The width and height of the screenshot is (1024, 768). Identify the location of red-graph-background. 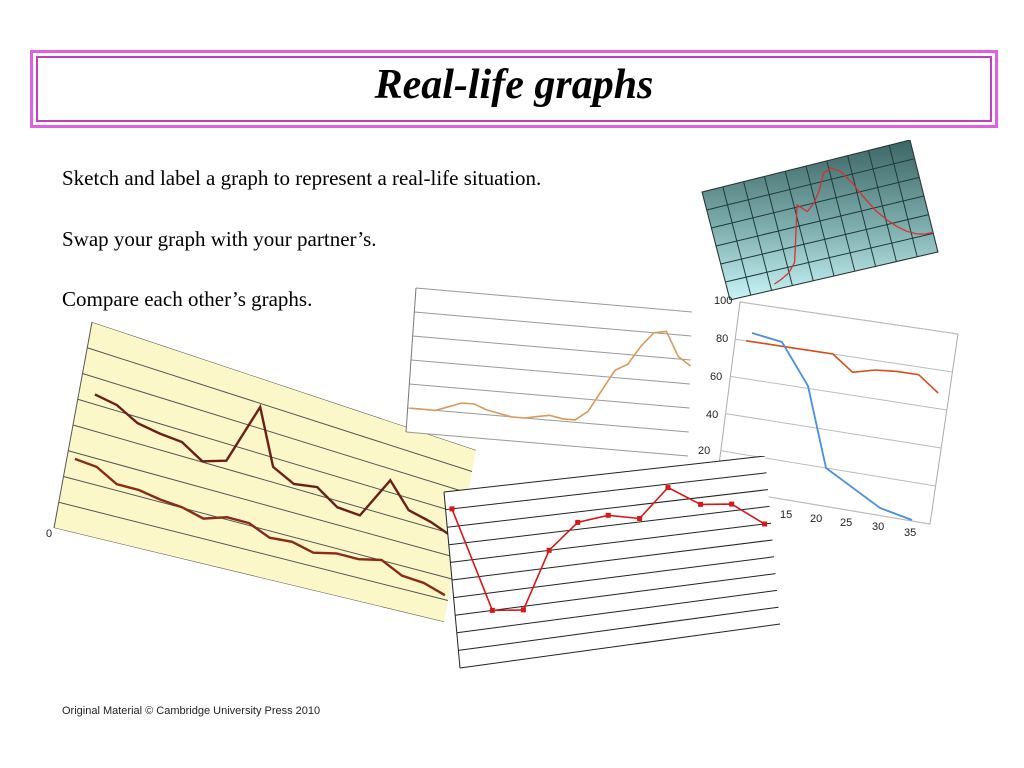
(612, 562).